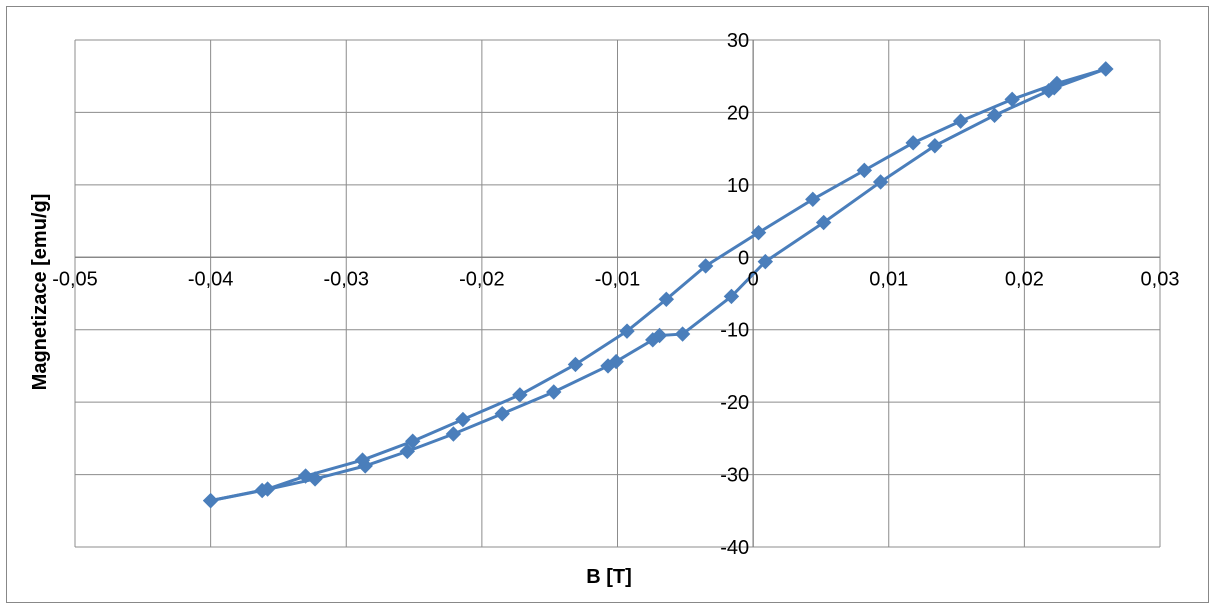 This screenshot has width=1217, height=611. Describe the element at coordinates (734, 476) in the screenshot. I see `y-tick-label: -30` at that location.